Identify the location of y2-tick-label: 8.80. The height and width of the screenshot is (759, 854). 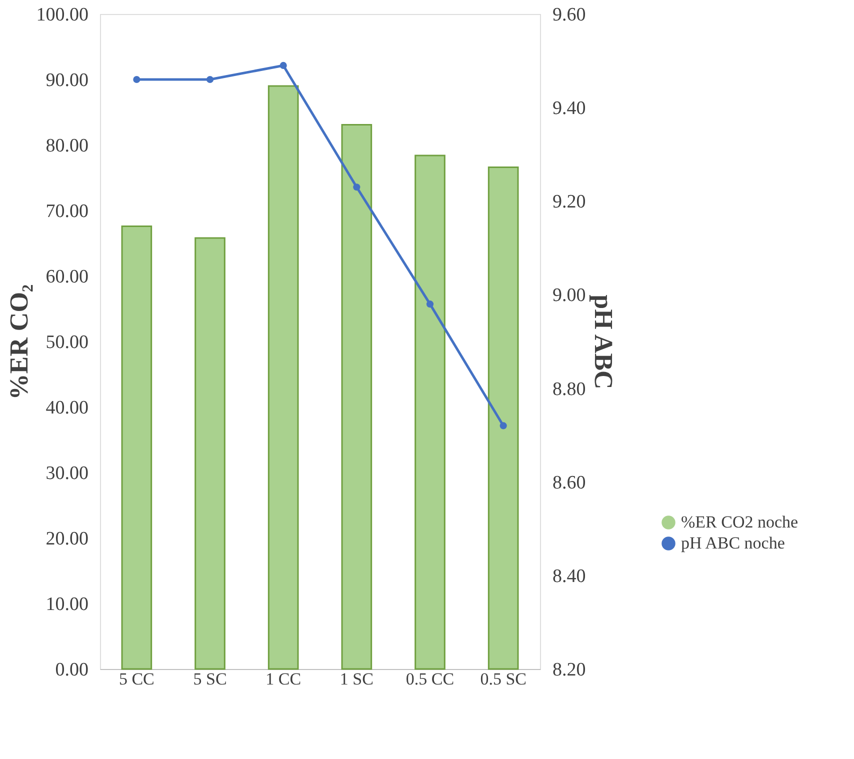
(569, 389).